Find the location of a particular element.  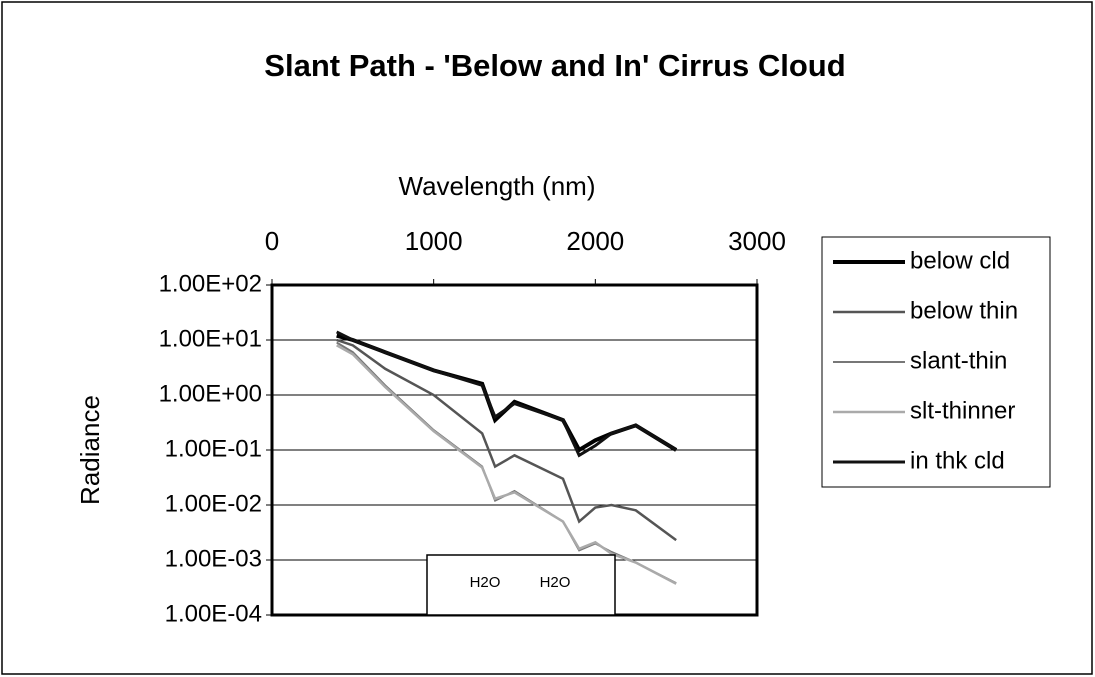

chart-title: Slant Path - 'Below and In' Cirrus Cloud is located at coordinates (554, 65).